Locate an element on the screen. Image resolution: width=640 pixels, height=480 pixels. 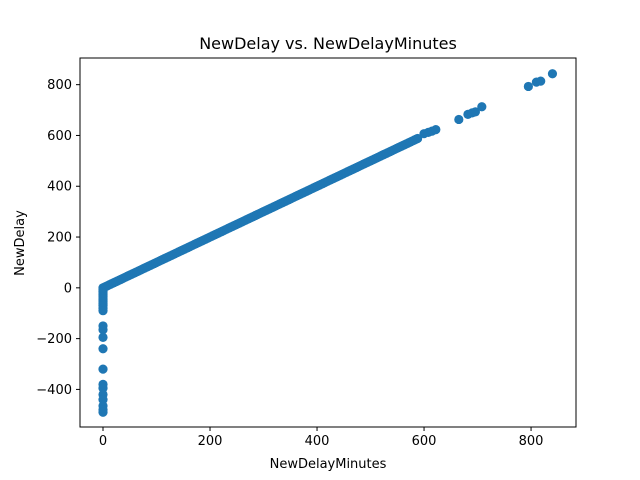
y-tick-label: −200 is located at coordinates (54, 339).